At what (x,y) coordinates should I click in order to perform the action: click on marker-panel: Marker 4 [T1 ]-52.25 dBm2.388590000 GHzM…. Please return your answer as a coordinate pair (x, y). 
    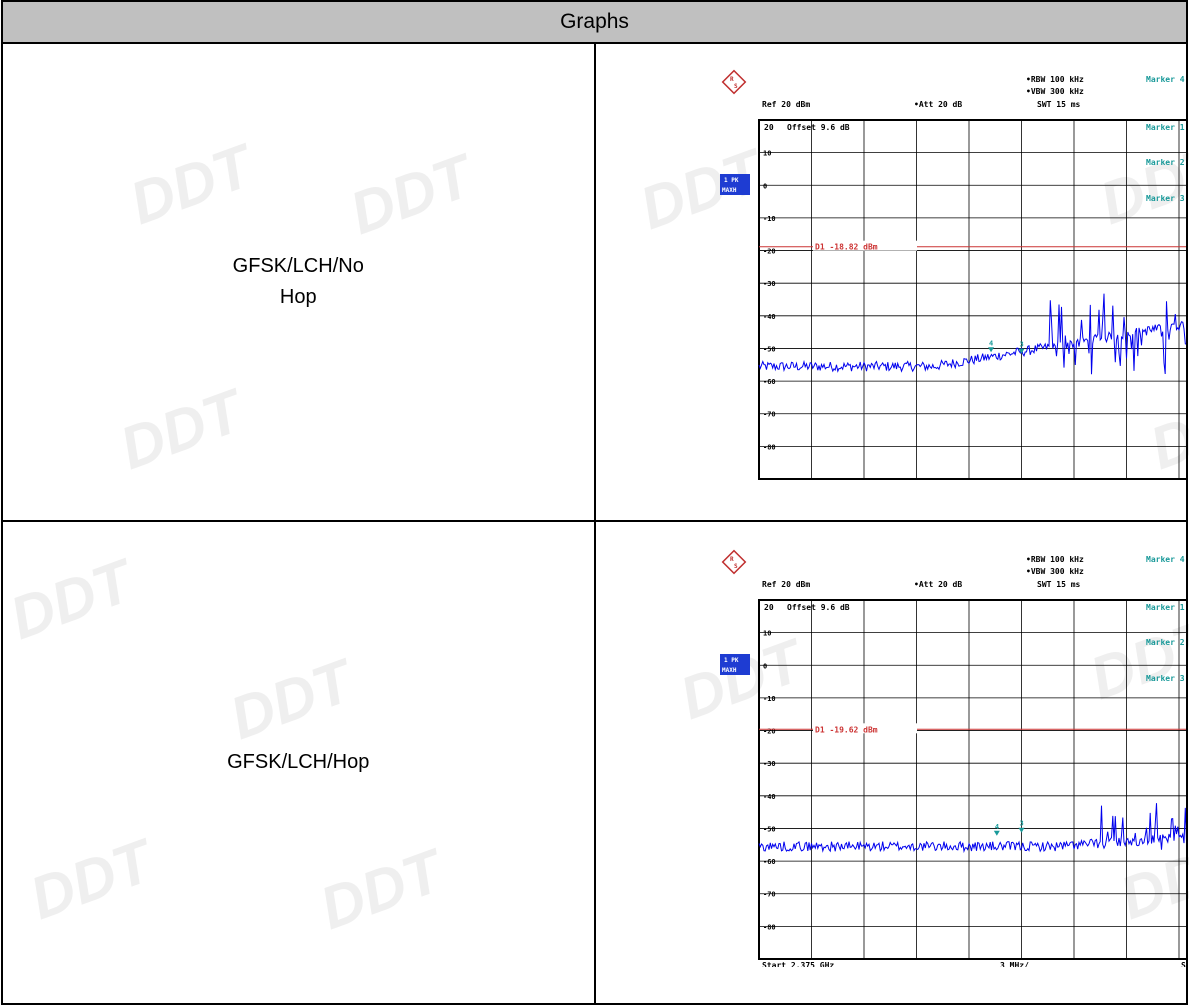
    Looking at the image, I should click on (1167, 619).